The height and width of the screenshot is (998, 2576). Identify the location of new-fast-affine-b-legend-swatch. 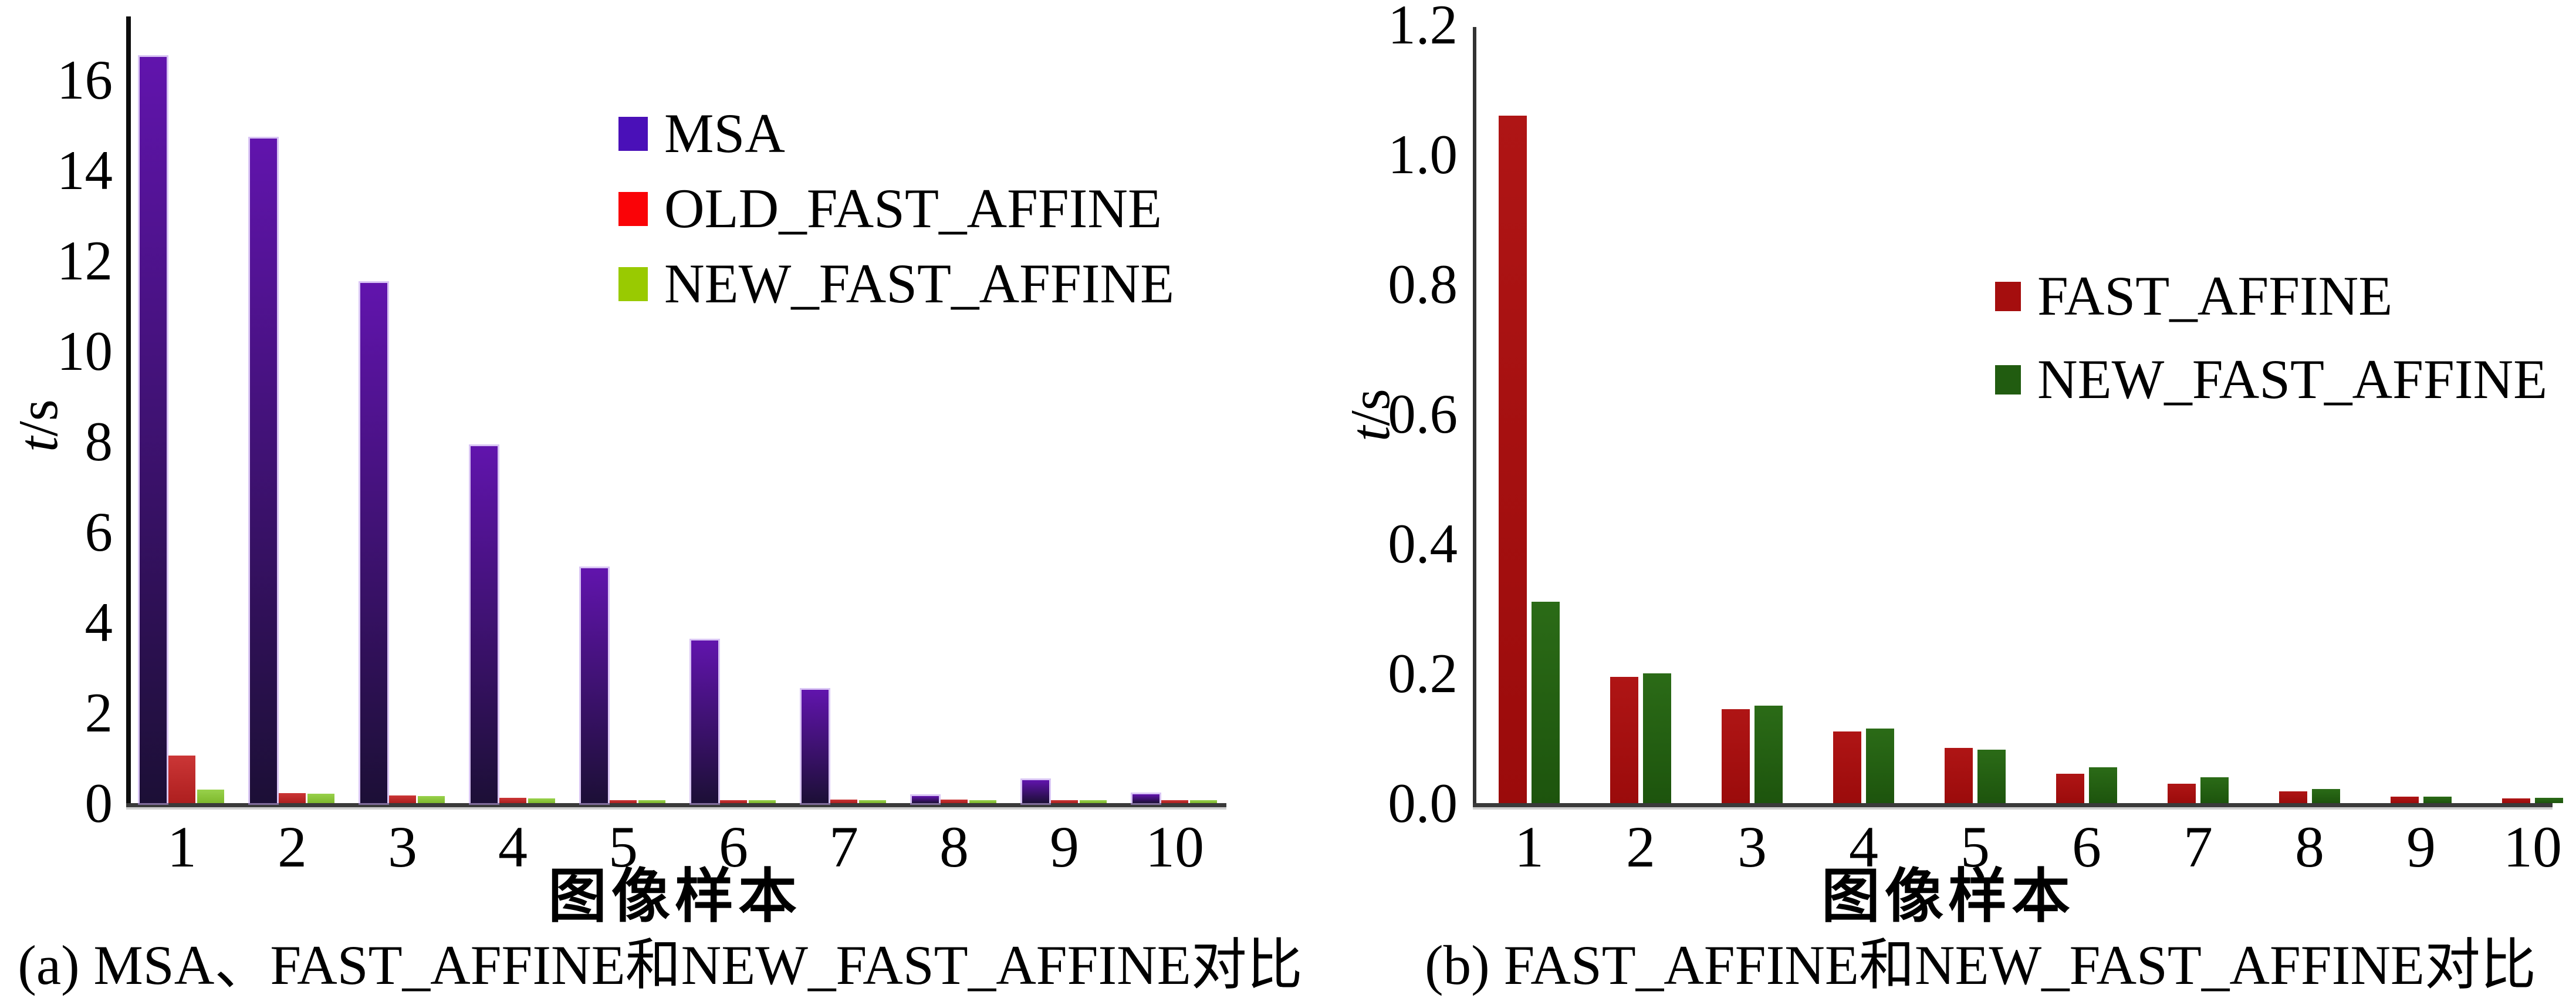
(2008, 380).